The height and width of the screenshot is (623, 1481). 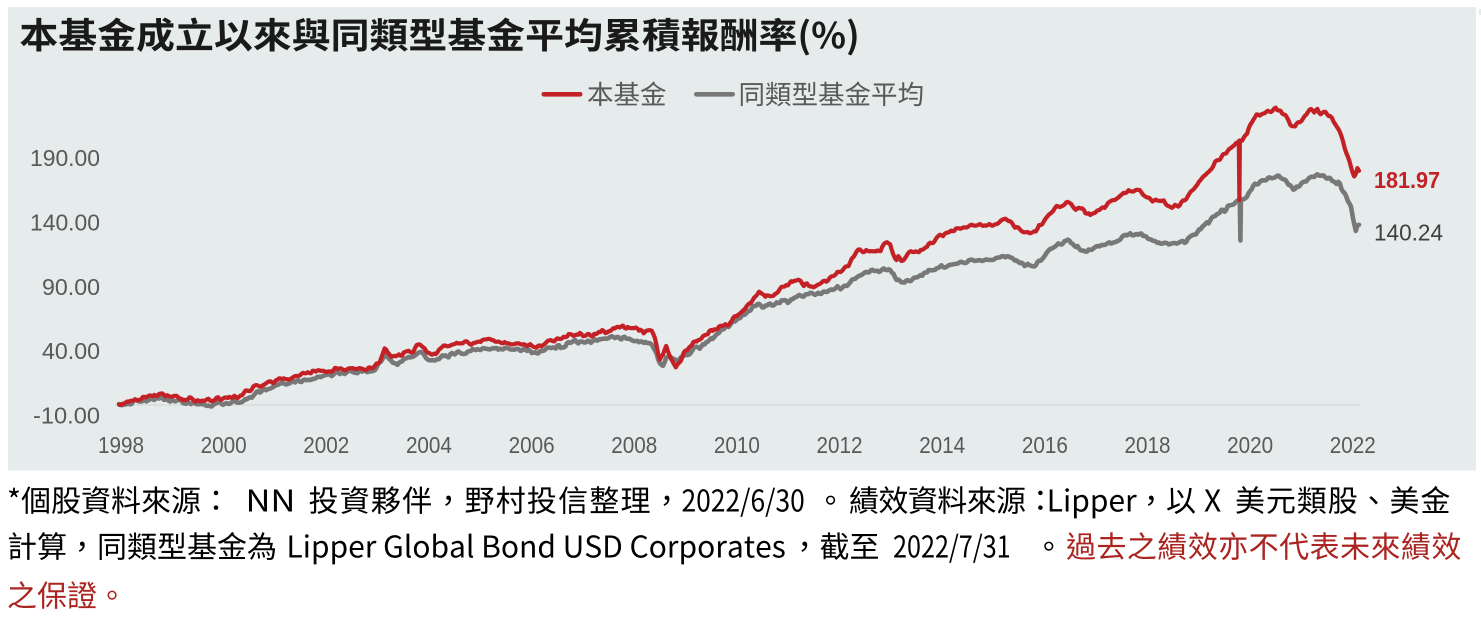 What do you see at coordinates (1353, 445) in the screenshot?
I see `svg-text: 2022` at bounding box center [1353, 445].